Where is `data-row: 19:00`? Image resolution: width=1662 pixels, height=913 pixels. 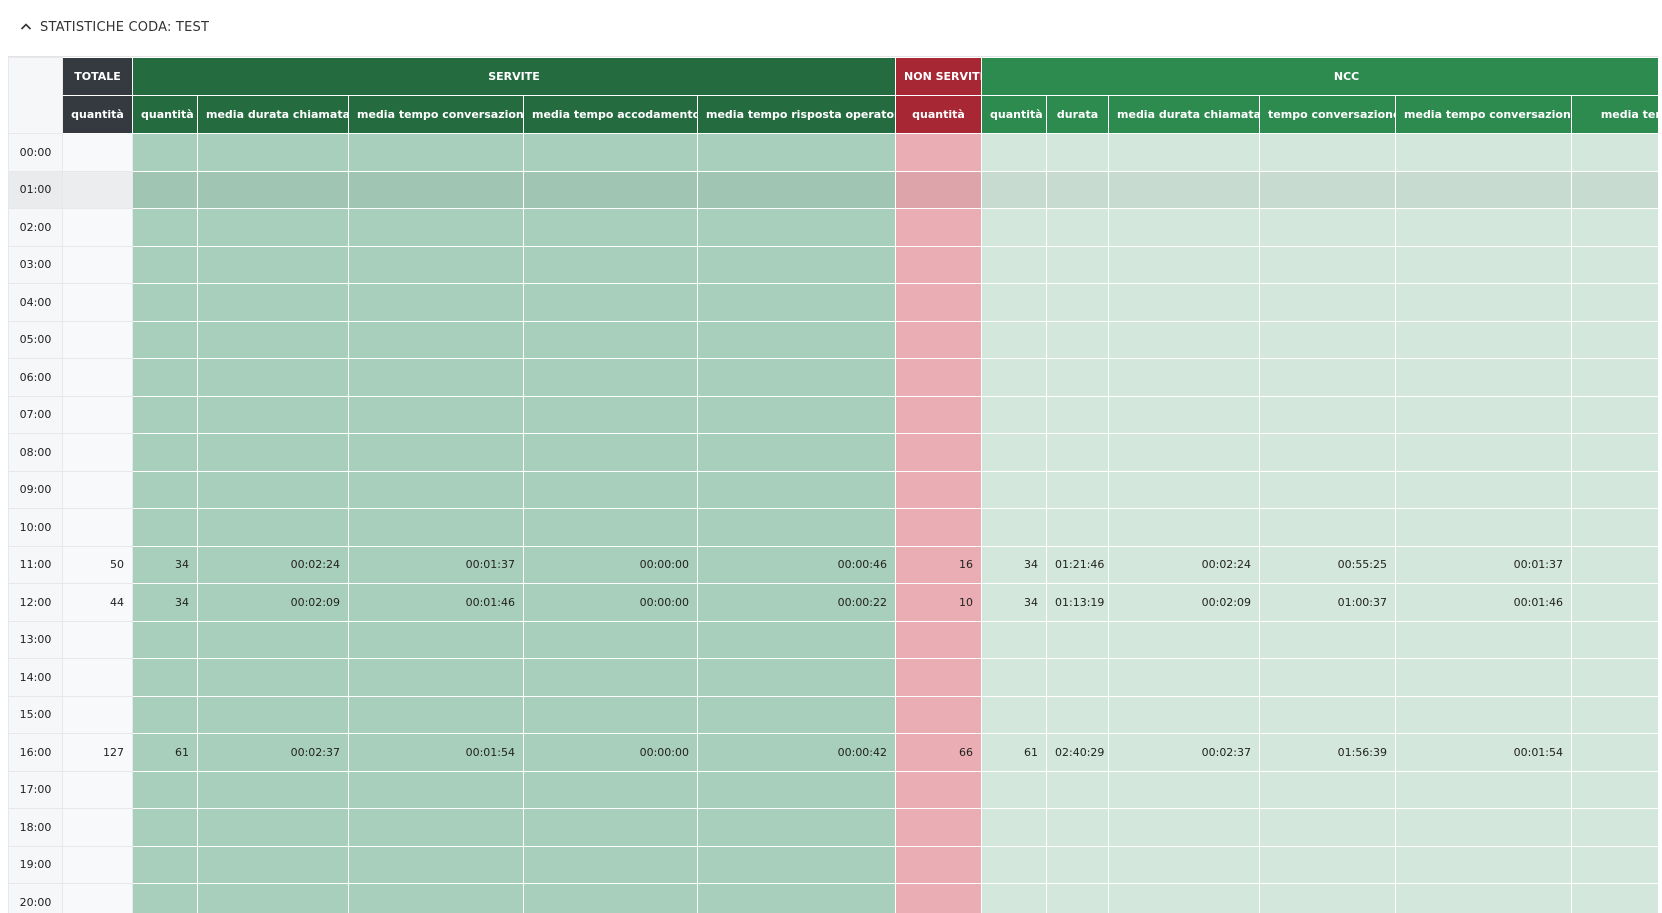 data-row: 19:00 is located at coordinates (834, 865).